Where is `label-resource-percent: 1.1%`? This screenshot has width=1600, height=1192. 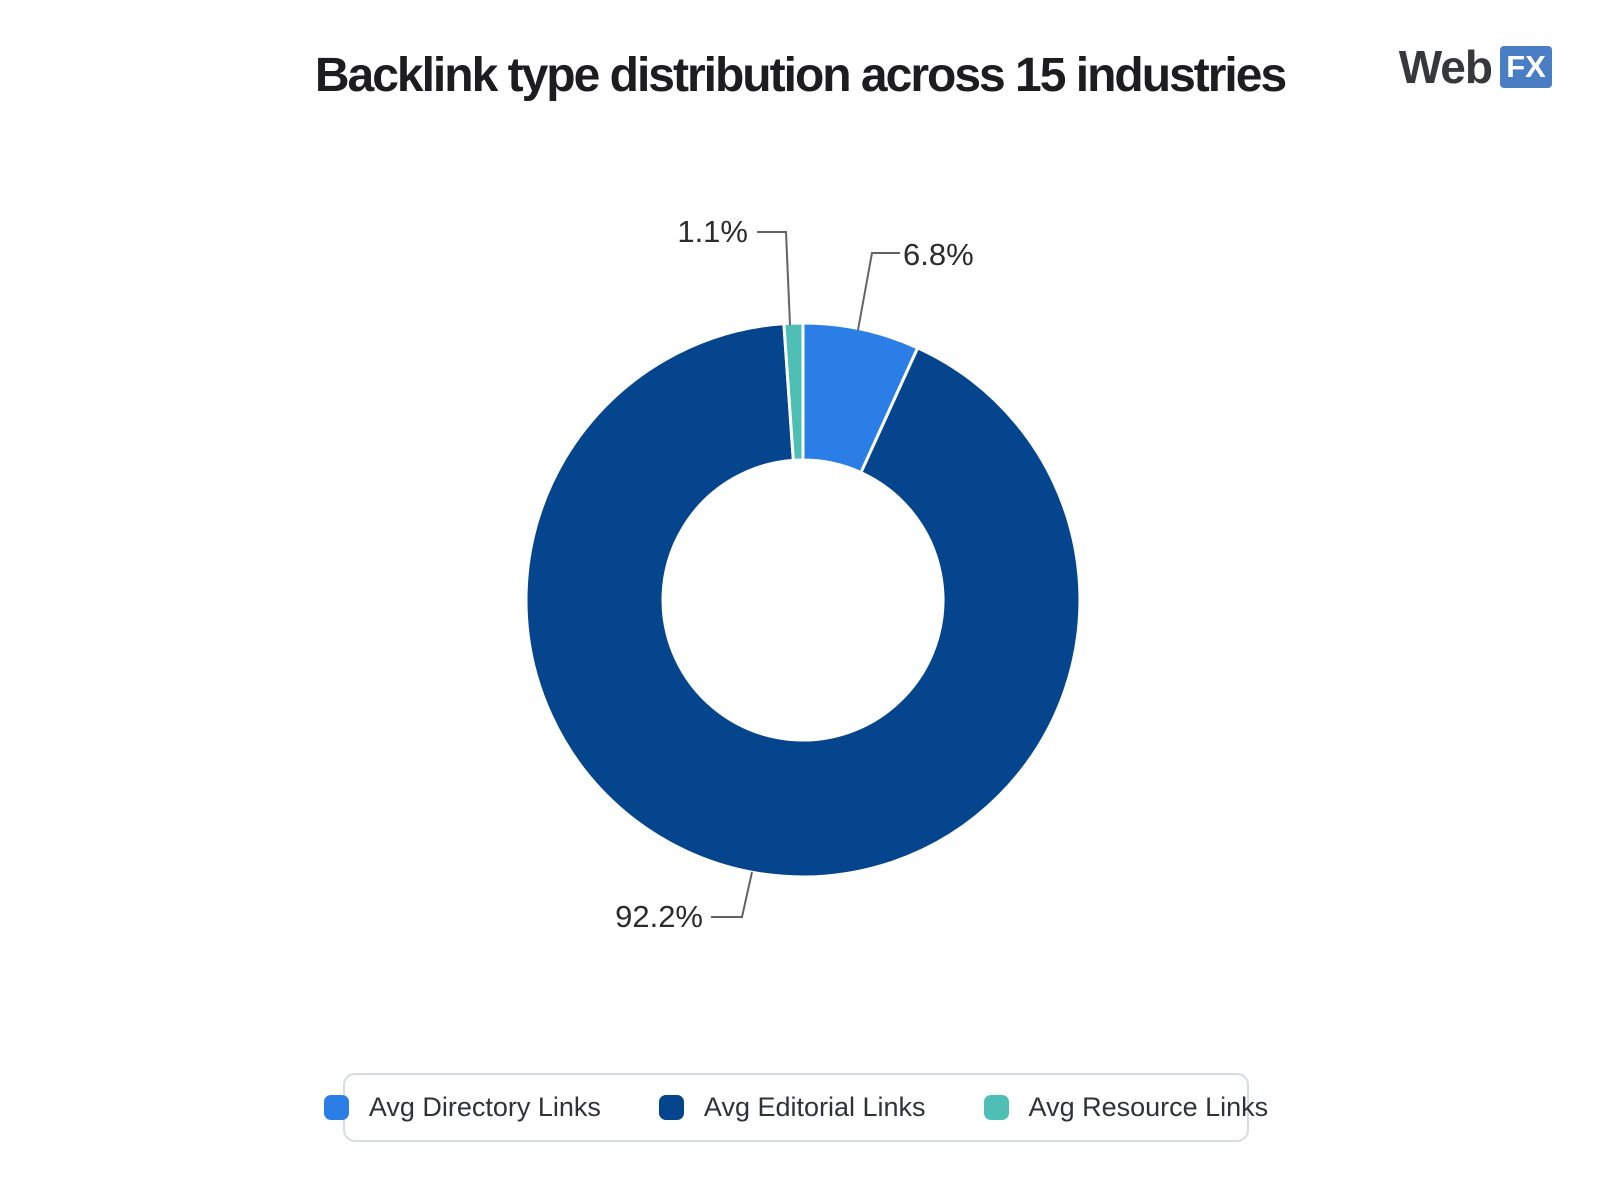
label-resource-percent: 1.1% is located at coordinates (712, 231).